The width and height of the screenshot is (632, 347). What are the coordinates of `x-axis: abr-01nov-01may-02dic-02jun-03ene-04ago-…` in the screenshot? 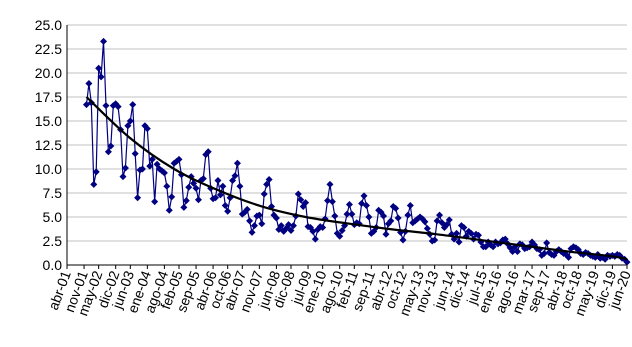 It's located at (338, 291).